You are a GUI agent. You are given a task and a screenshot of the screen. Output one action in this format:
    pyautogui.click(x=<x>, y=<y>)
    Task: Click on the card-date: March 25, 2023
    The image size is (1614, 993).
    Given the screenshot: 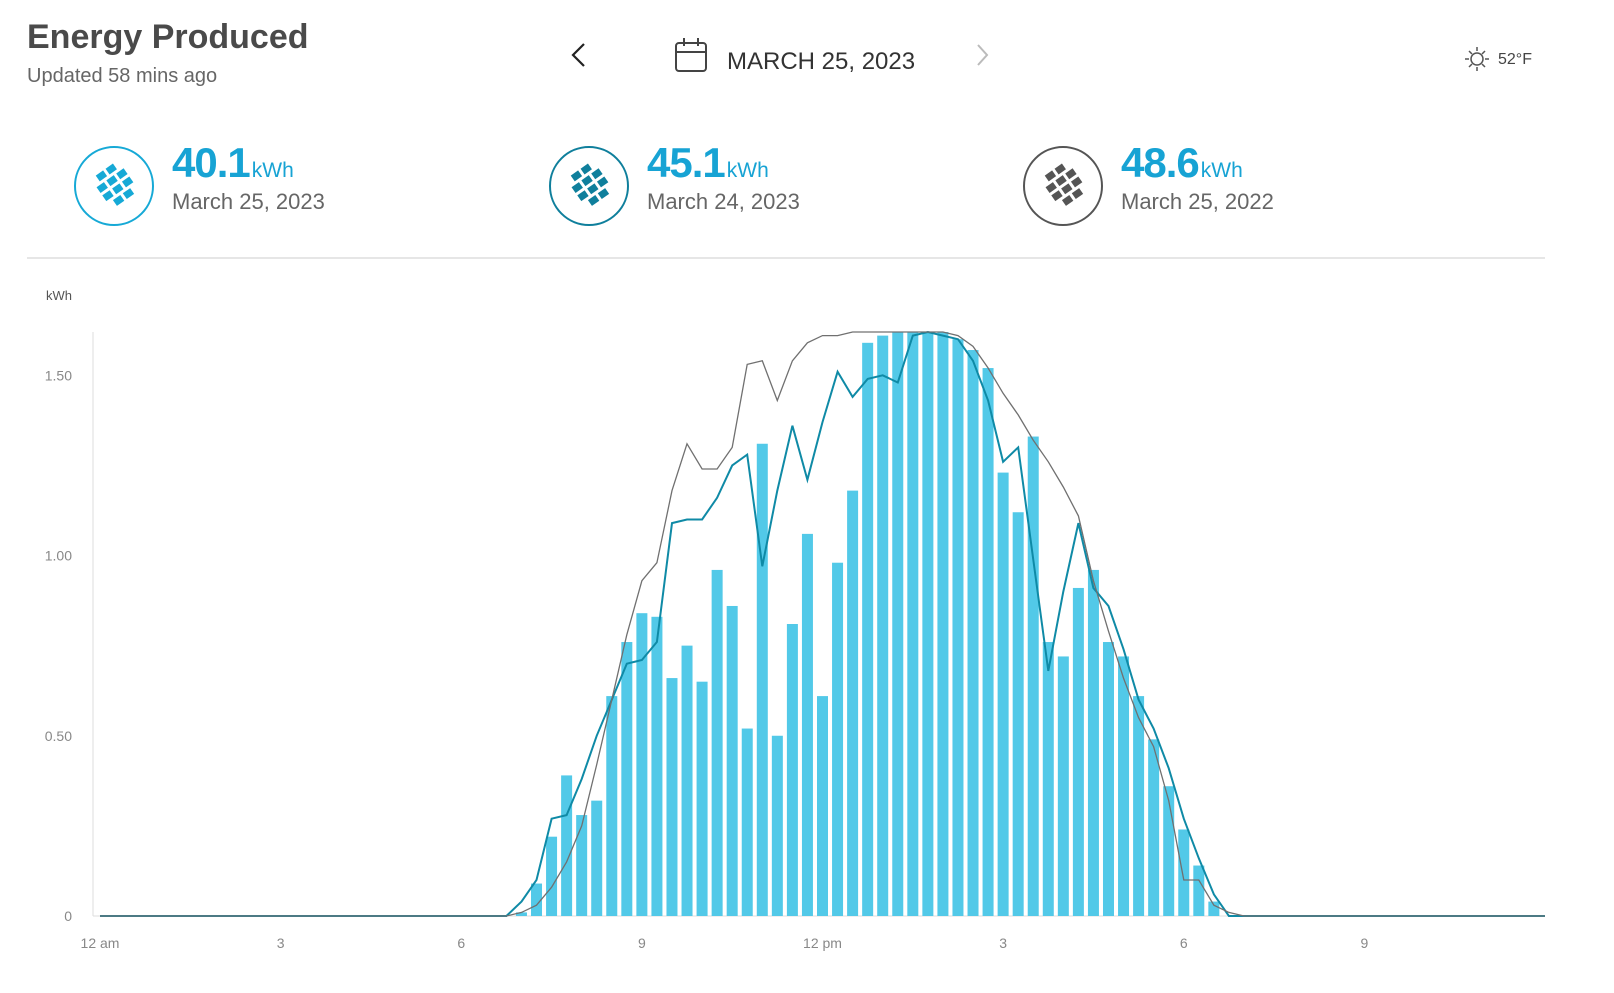 What is the action you would take?
    pyautogui.click(x=248, y=201)
    